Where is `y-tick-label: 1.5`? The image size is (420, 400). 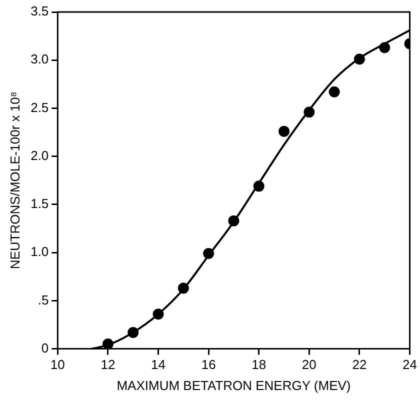 y-tick-label: 1.5 is located at coordinates (39, 204).